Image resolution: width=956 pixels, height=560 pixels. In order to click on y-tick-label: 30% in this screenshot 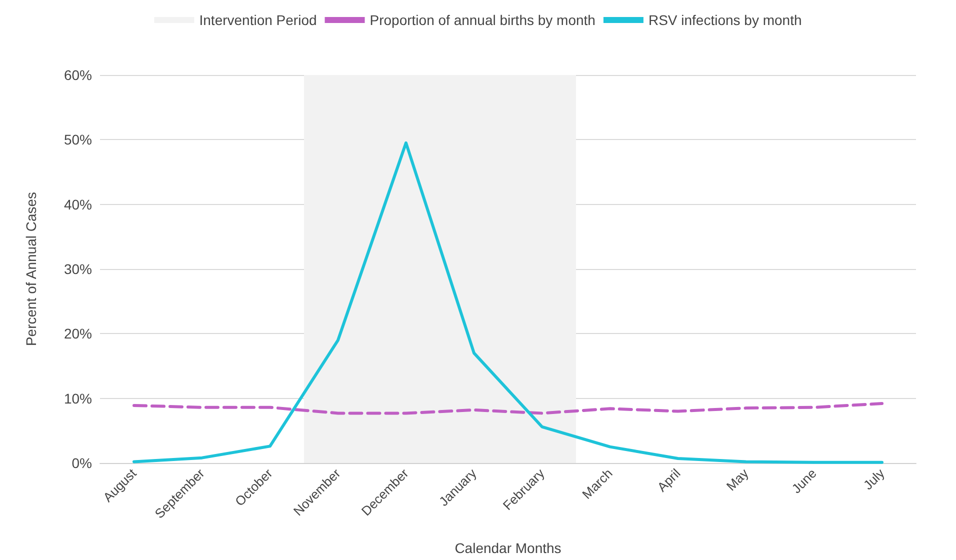, I will do `click(78, 269)`.